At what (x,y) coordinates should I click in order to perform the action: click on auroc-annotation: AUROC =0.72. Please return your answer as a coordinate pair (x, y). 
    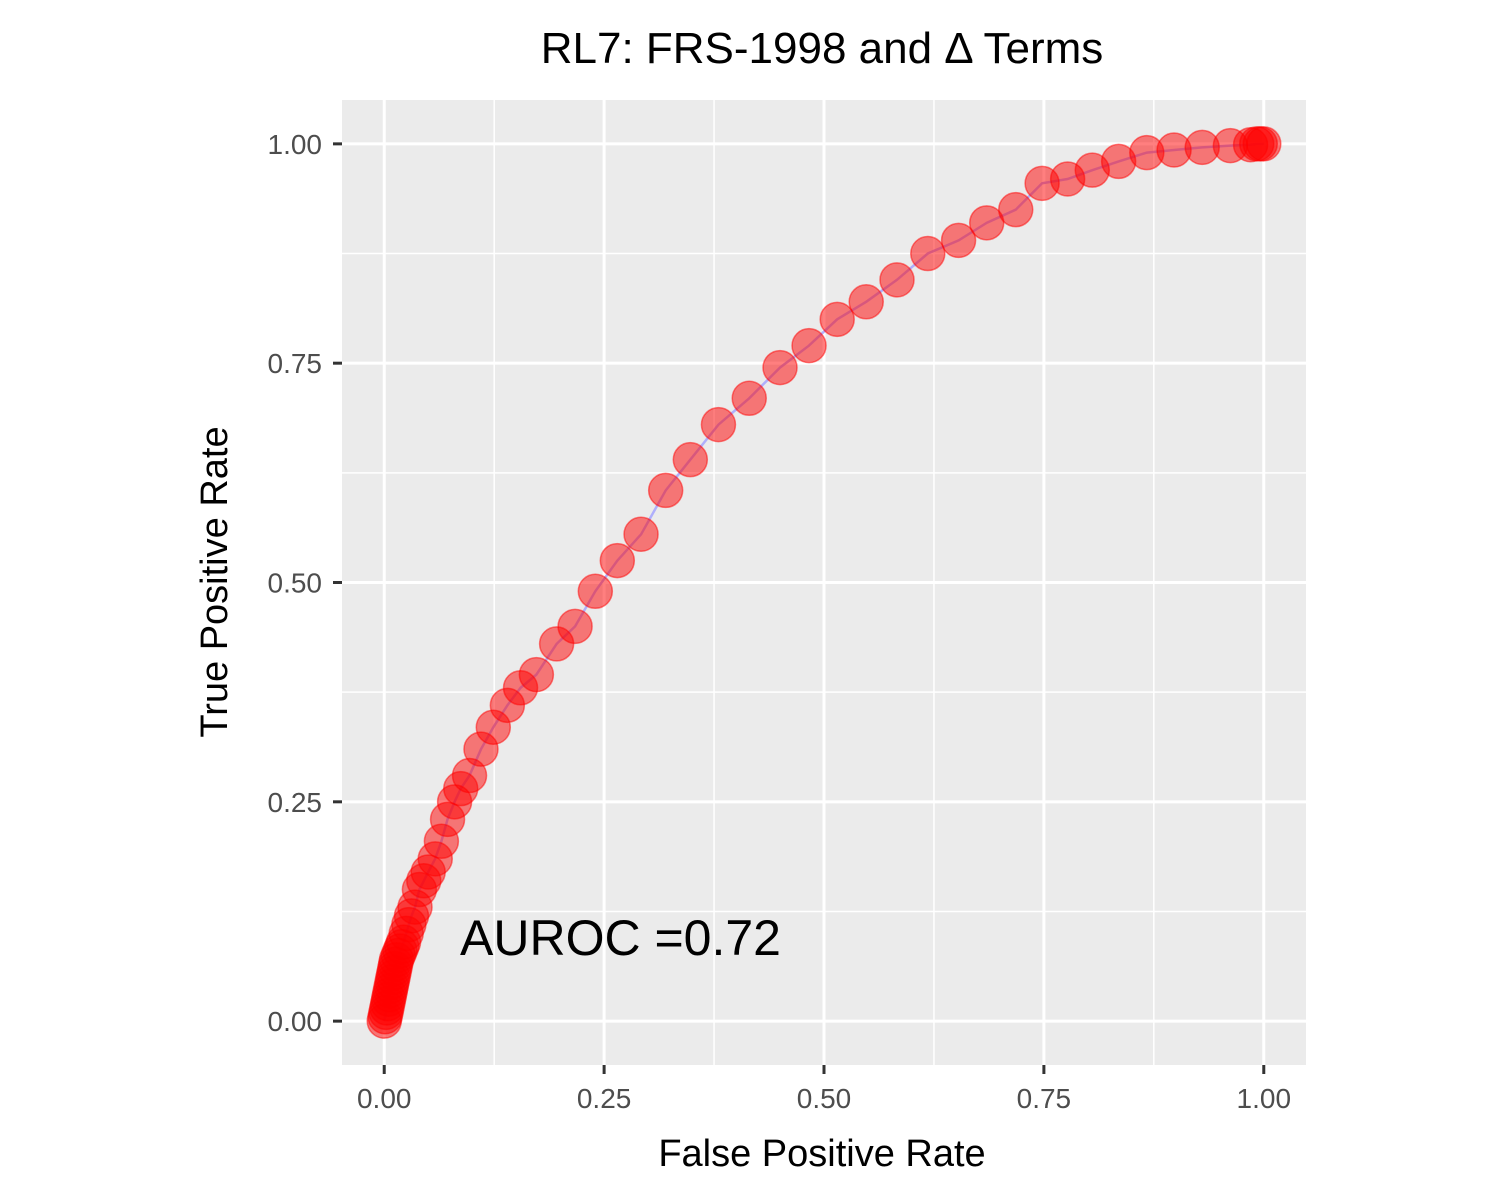
    Looking at the image, I should click on (620, 938).